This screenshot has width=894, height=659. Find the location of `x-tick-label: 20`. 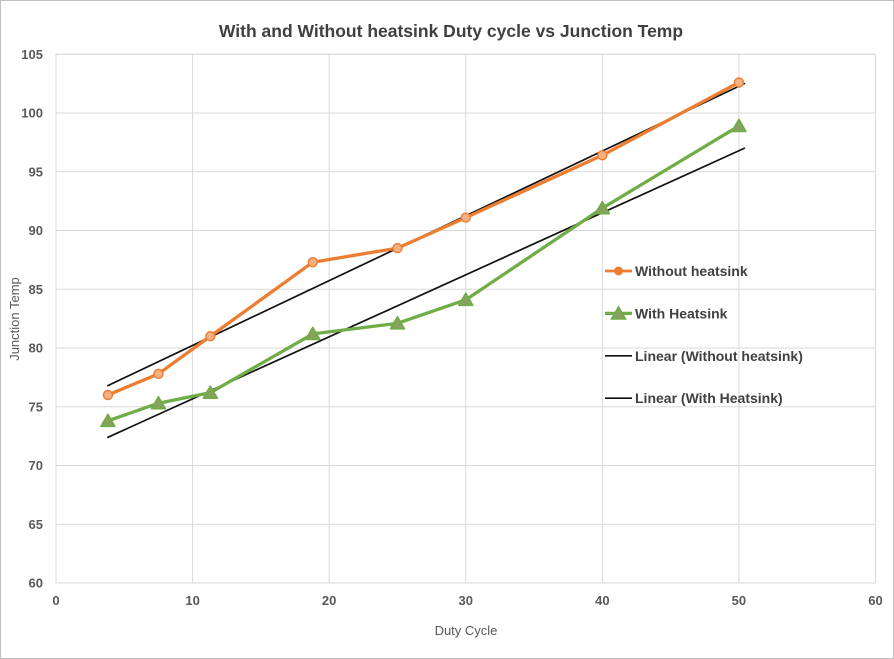

x-tick-label: 20 is located at coordinates (329, 600).